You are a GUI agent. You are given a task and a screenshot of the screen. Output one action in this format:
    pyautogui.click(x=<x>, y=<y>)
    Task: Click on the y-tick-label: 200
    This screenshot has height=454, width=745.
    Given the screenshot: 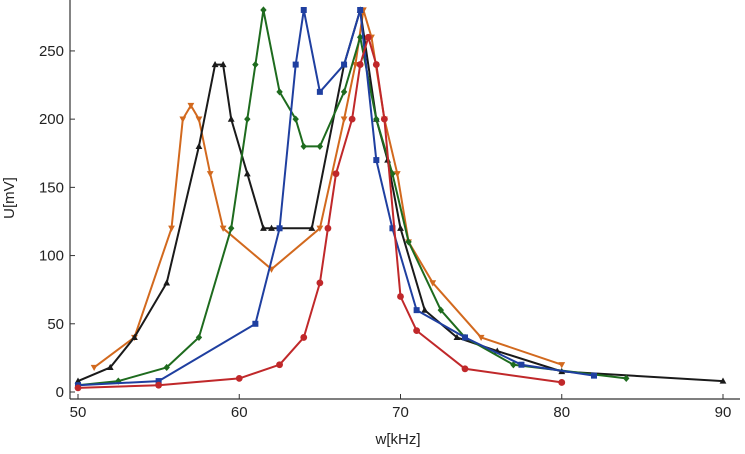 What is the action you would take?
    pyautogui.click(x=51, y=119)
    